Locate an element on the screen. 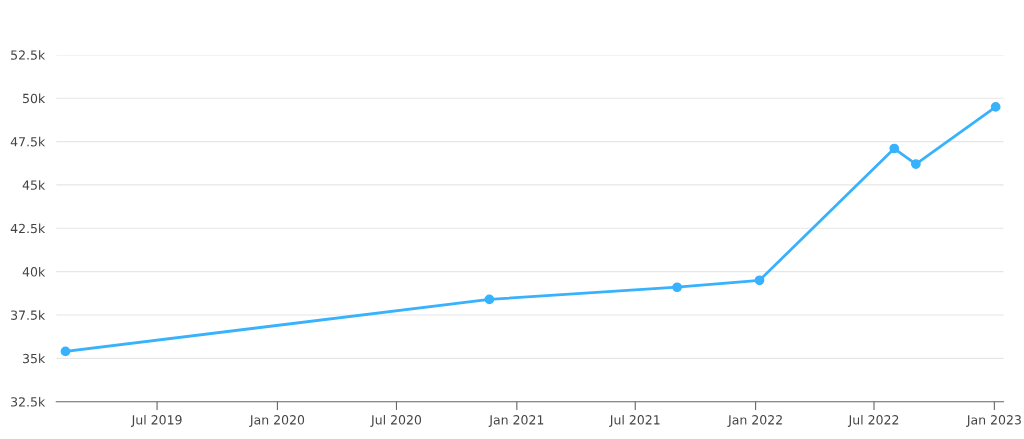 Image resolution: width=1024 pixels, height=439 pixels. y-tick-label: 37.5k is located at coordinates (28, 315).